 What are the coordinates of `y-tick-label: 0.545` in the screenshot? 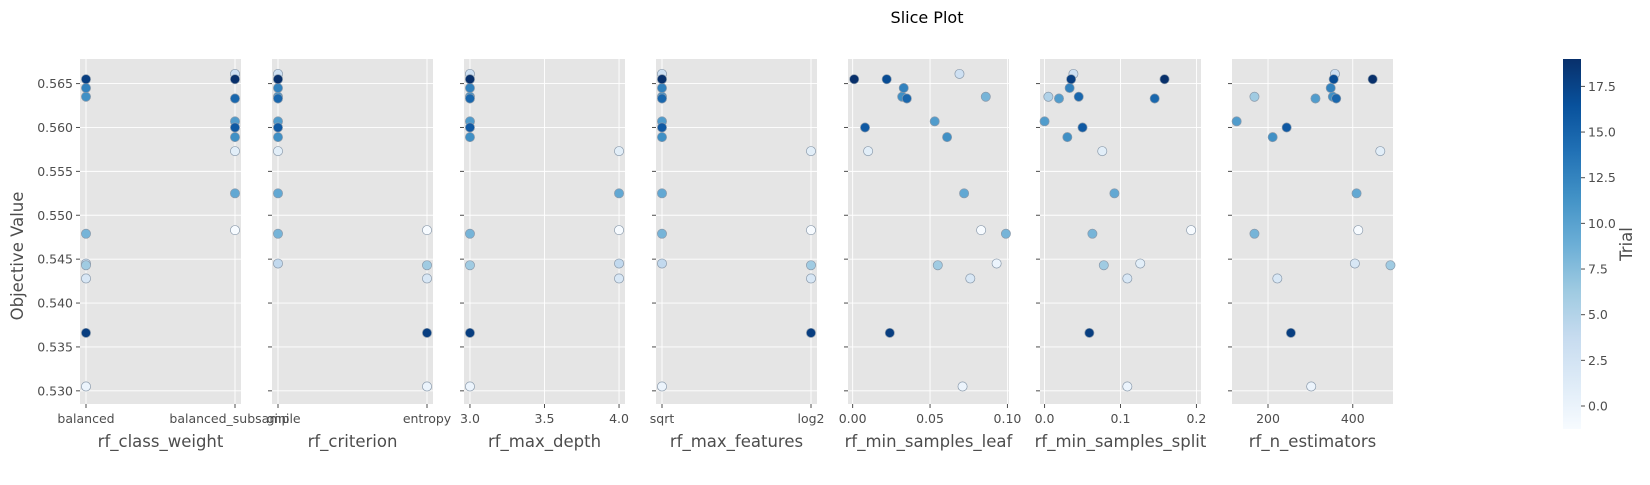 It's located at (55, 259).